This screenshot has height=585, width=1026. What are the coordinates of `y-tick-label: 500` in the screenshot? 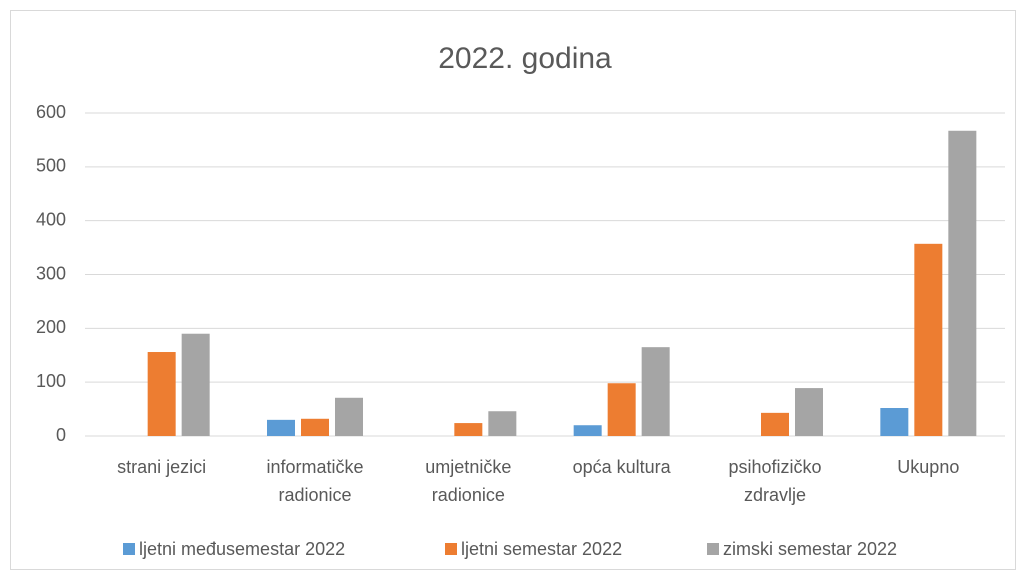 It's located at (51, 166).